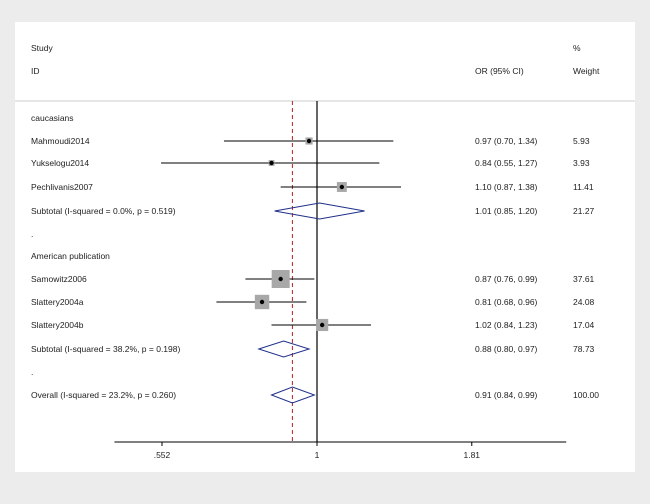  Describe the element at coordinates (262, 302) in the screenshot. I see `point-estimate-slattery2004a` at that location.